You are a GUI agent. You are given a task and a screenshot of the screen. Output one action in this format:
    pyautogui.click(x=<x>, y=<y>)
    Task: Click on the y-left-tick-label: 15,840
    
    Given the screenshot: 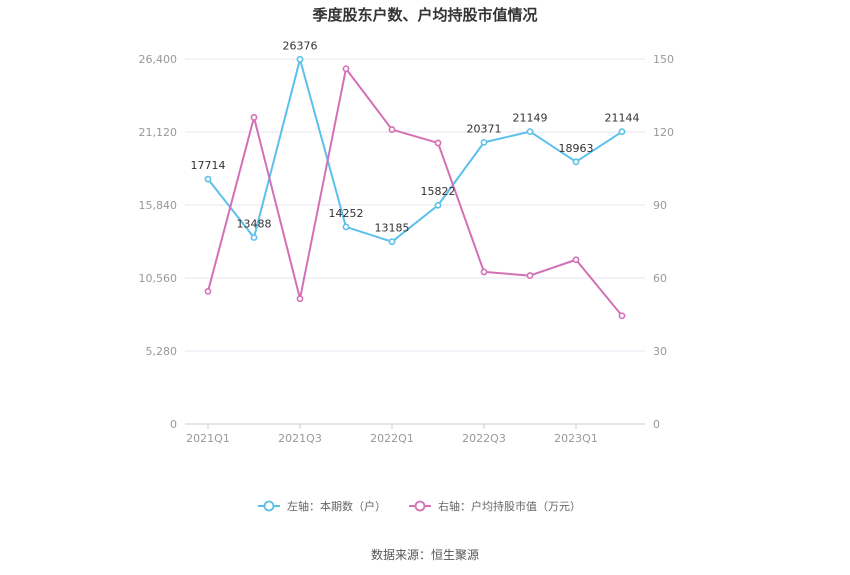 What is the action you would take?
    pyautogui.click(x=158, y=205)
    